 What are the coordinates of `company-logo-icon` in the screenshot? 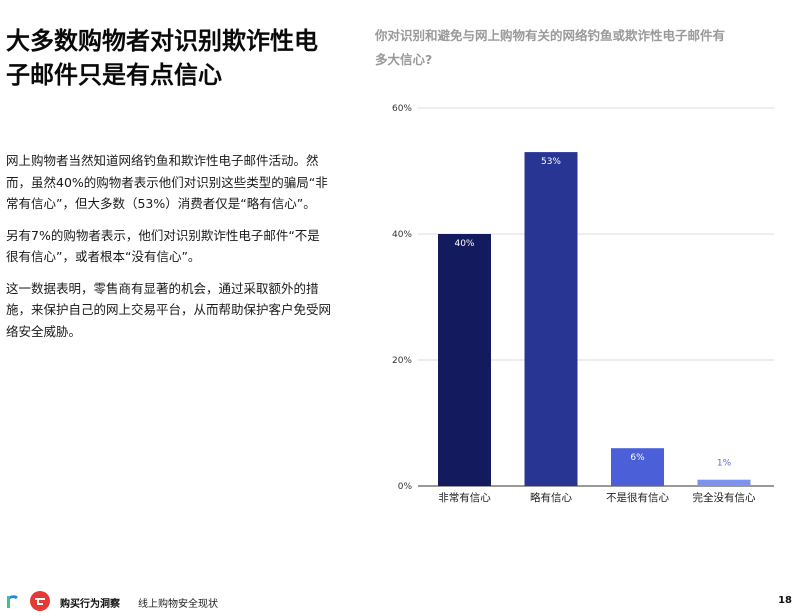 It's located at (40, 601).